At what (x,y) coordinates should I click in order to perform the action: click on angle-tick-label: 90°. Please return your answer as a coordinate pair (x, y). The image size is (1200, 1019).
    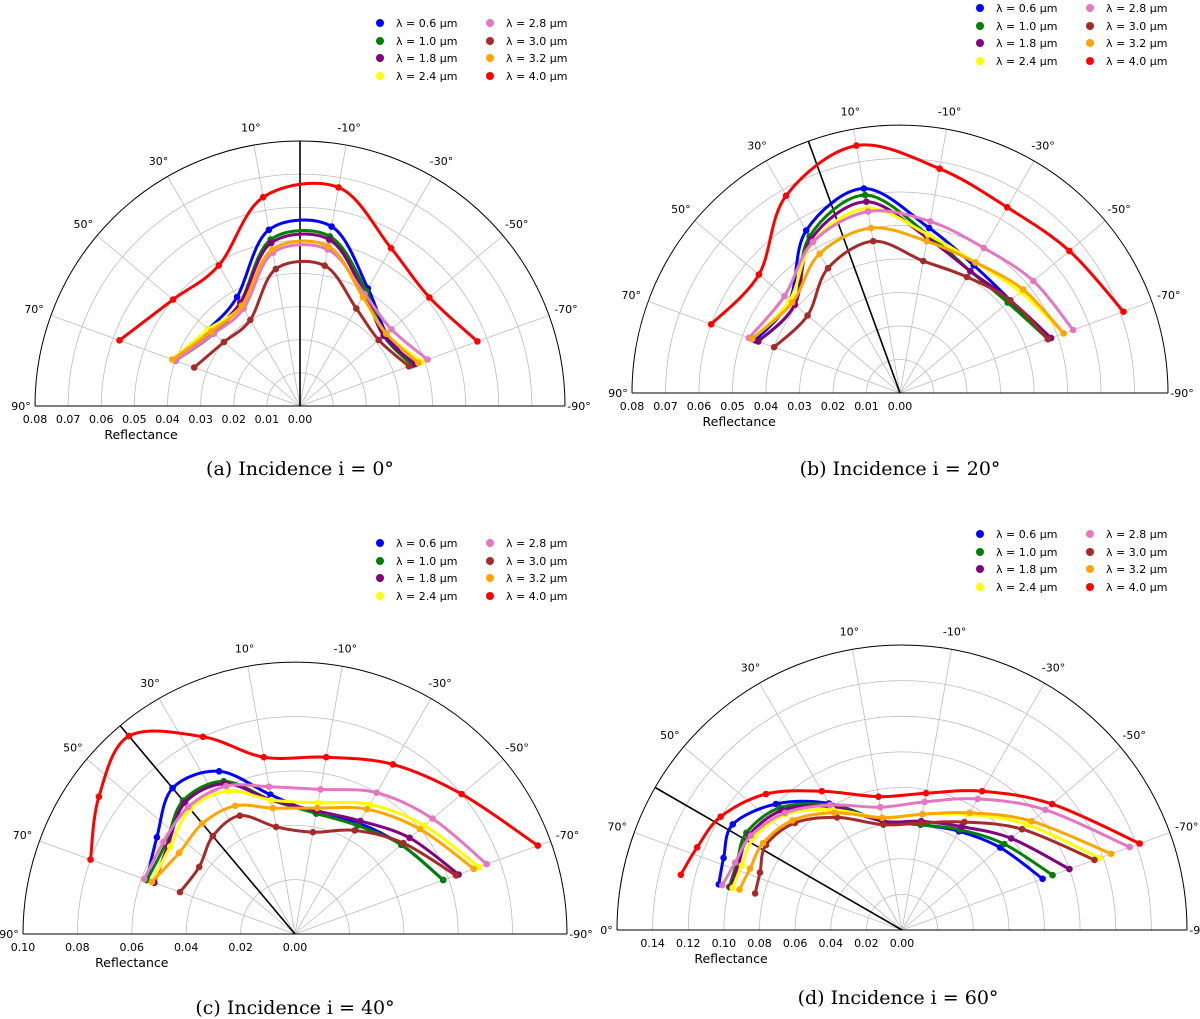
    Looking at the image, I should click on (618, 393).